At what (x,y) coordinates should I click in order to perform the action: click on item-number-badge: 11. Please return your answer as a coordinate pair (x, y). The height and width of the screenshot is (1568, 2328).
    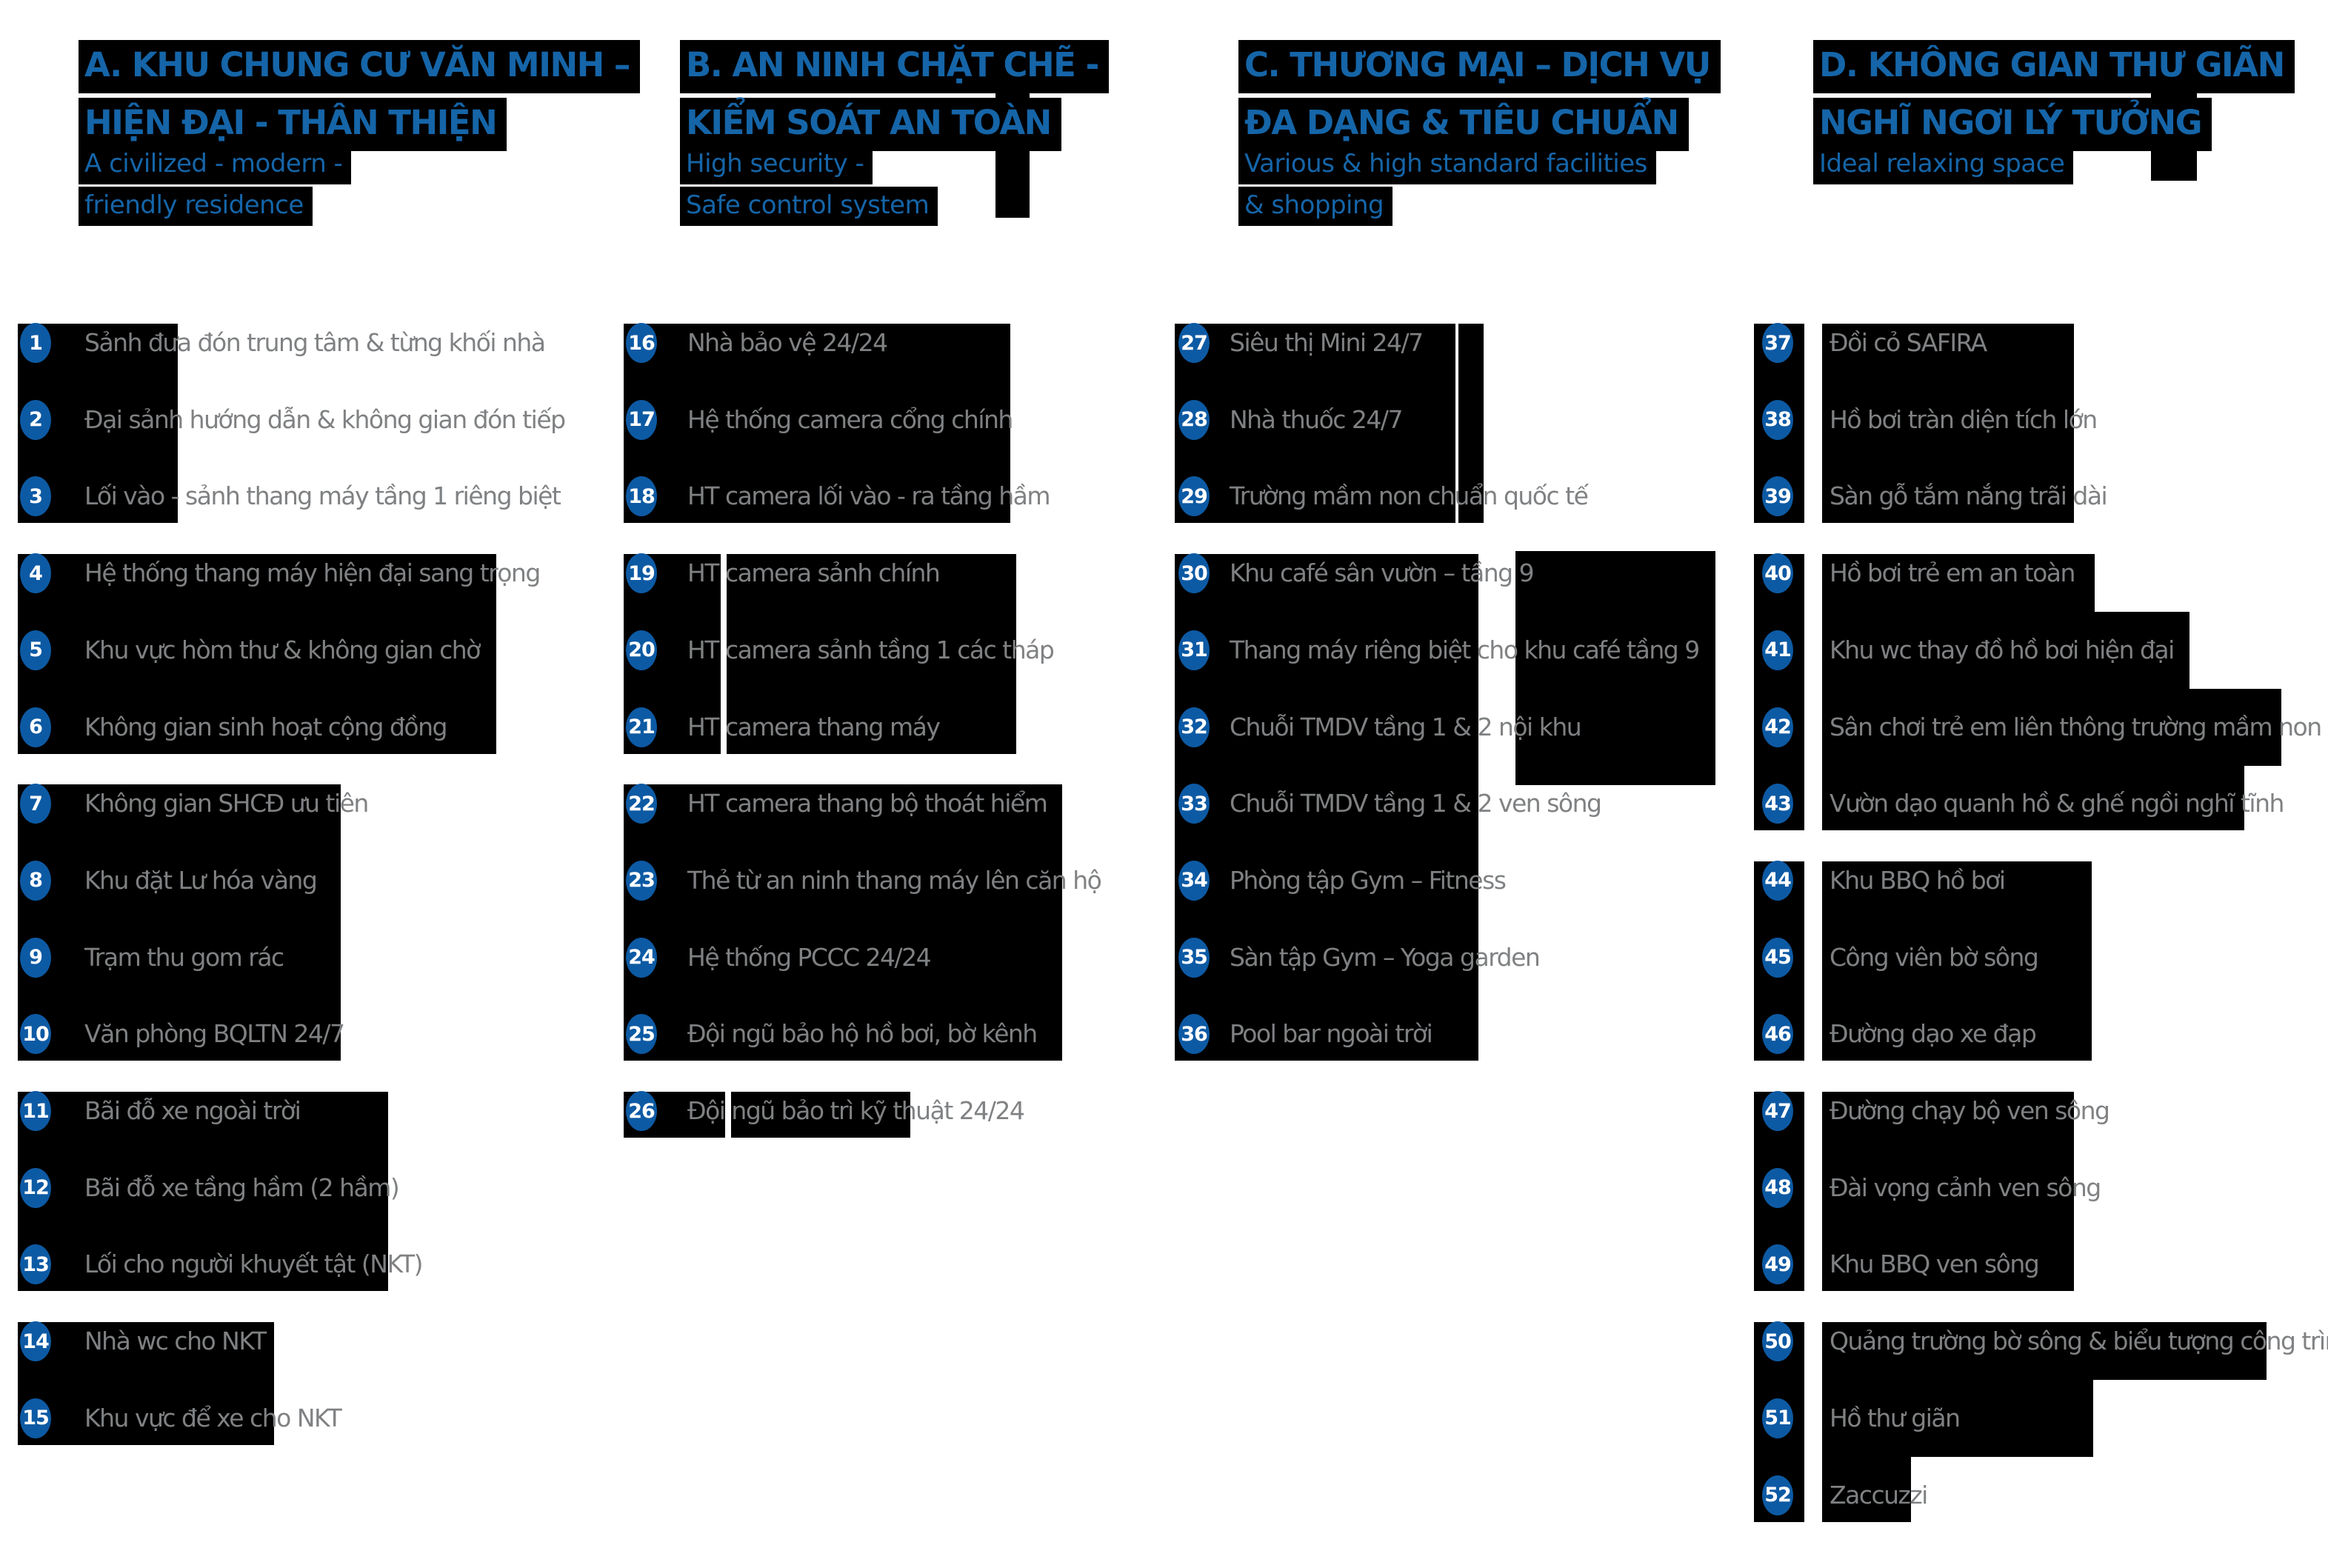
    Looking at the image, I should click on (35, 1111).